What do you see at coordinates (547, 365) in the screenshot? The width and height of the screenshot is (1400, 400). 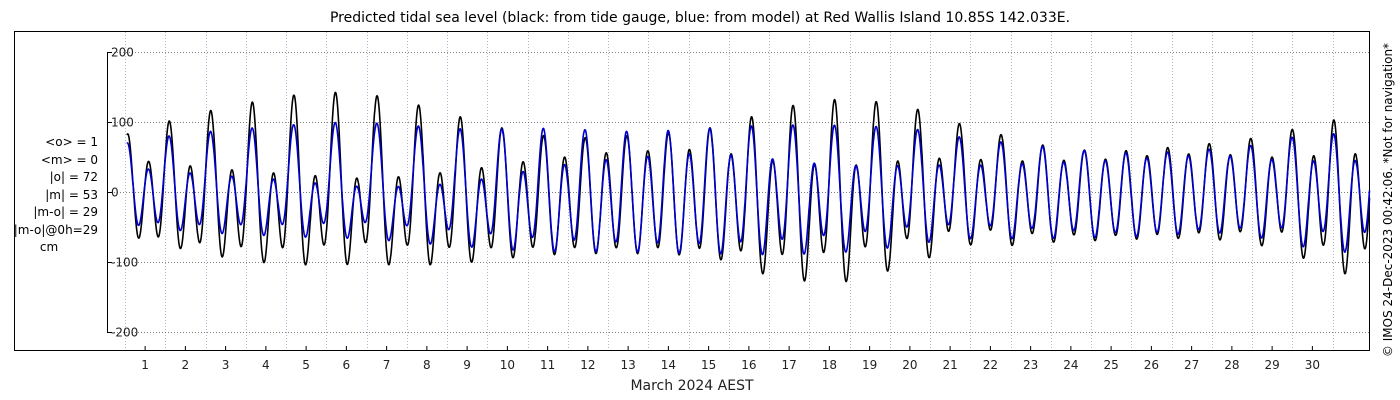 I see `x-tick-label: 11` at bounding box center [547, 365].